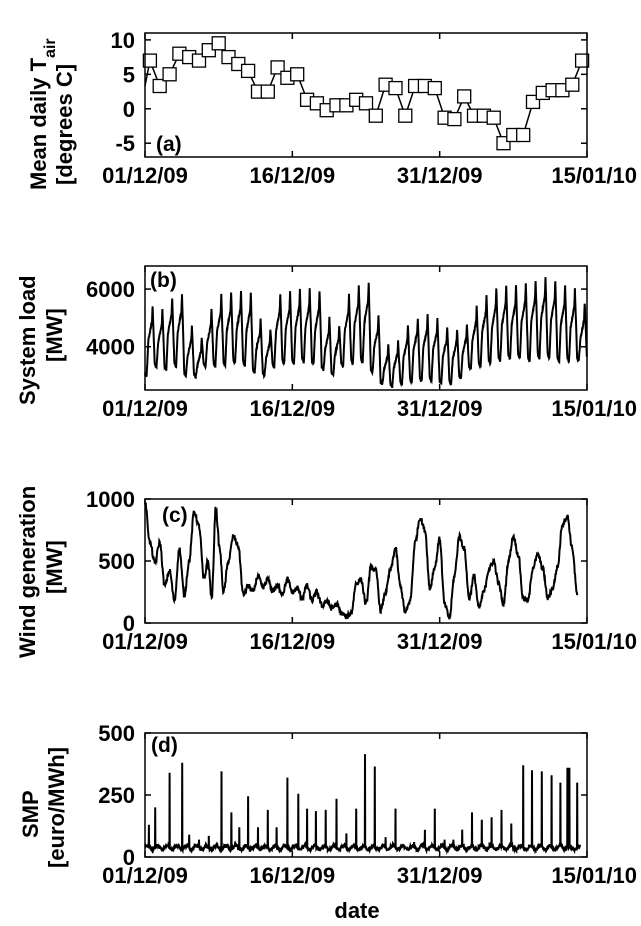 This screenshot has height=926, width=641. What do you see at coordinates (110, 347) in the screenshot?
I see `y-tick-label: 4000` at bounding box center [110, 347].